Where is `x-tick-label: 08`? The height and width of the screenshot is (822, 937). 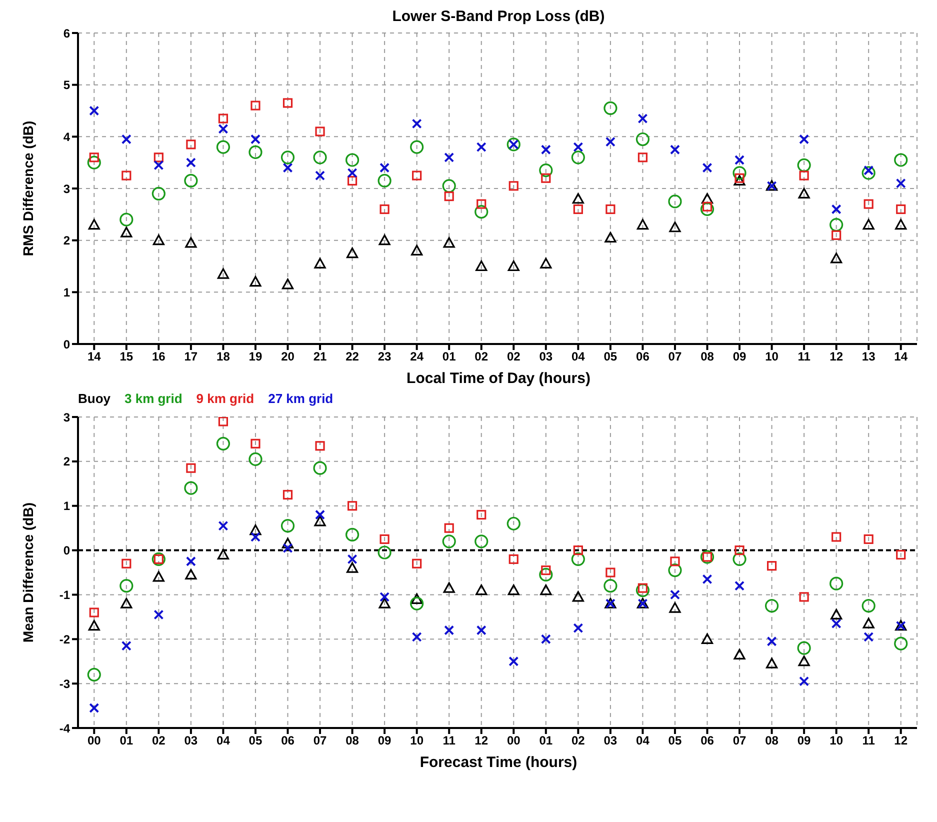 x-tick-label: 08 is located at coordinates (772, 741).